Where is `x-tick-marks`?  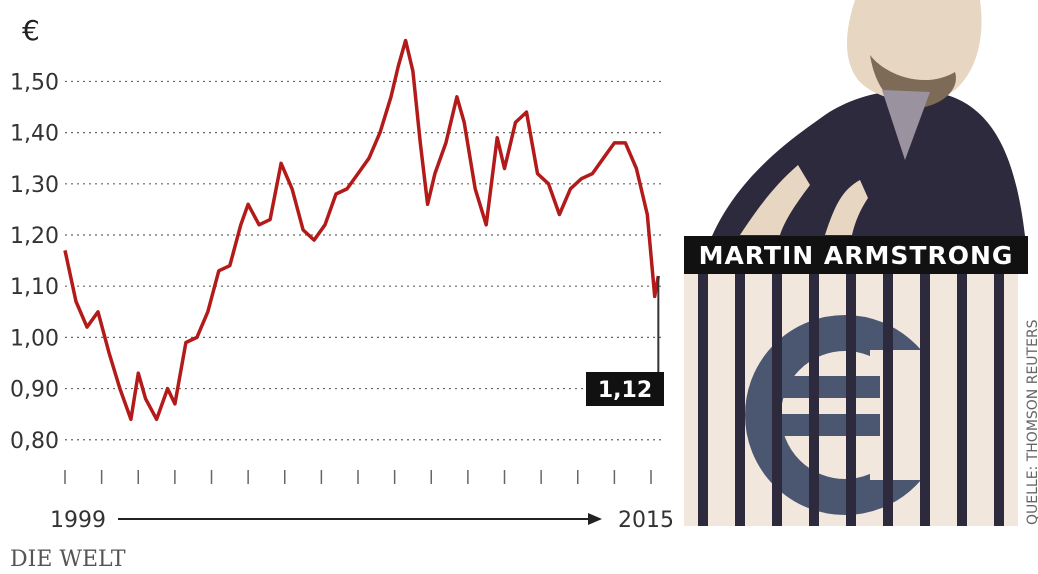 x-tick-marks is located at coordinates (358, 477).